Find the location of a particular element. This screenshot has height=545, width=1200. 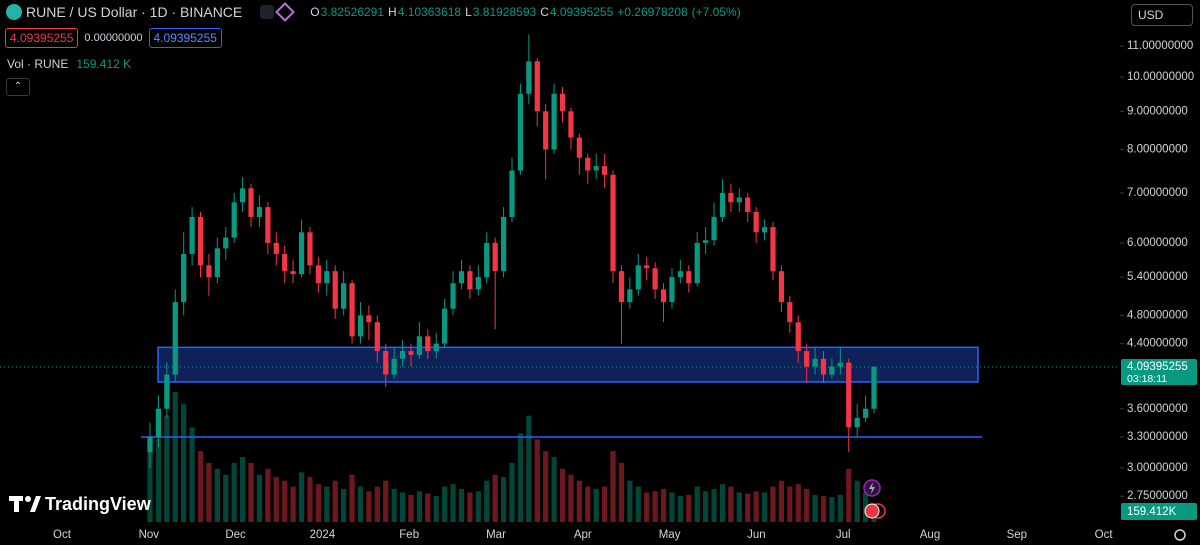

collapse-button: ⌃ is located at coordinates (18, 87).